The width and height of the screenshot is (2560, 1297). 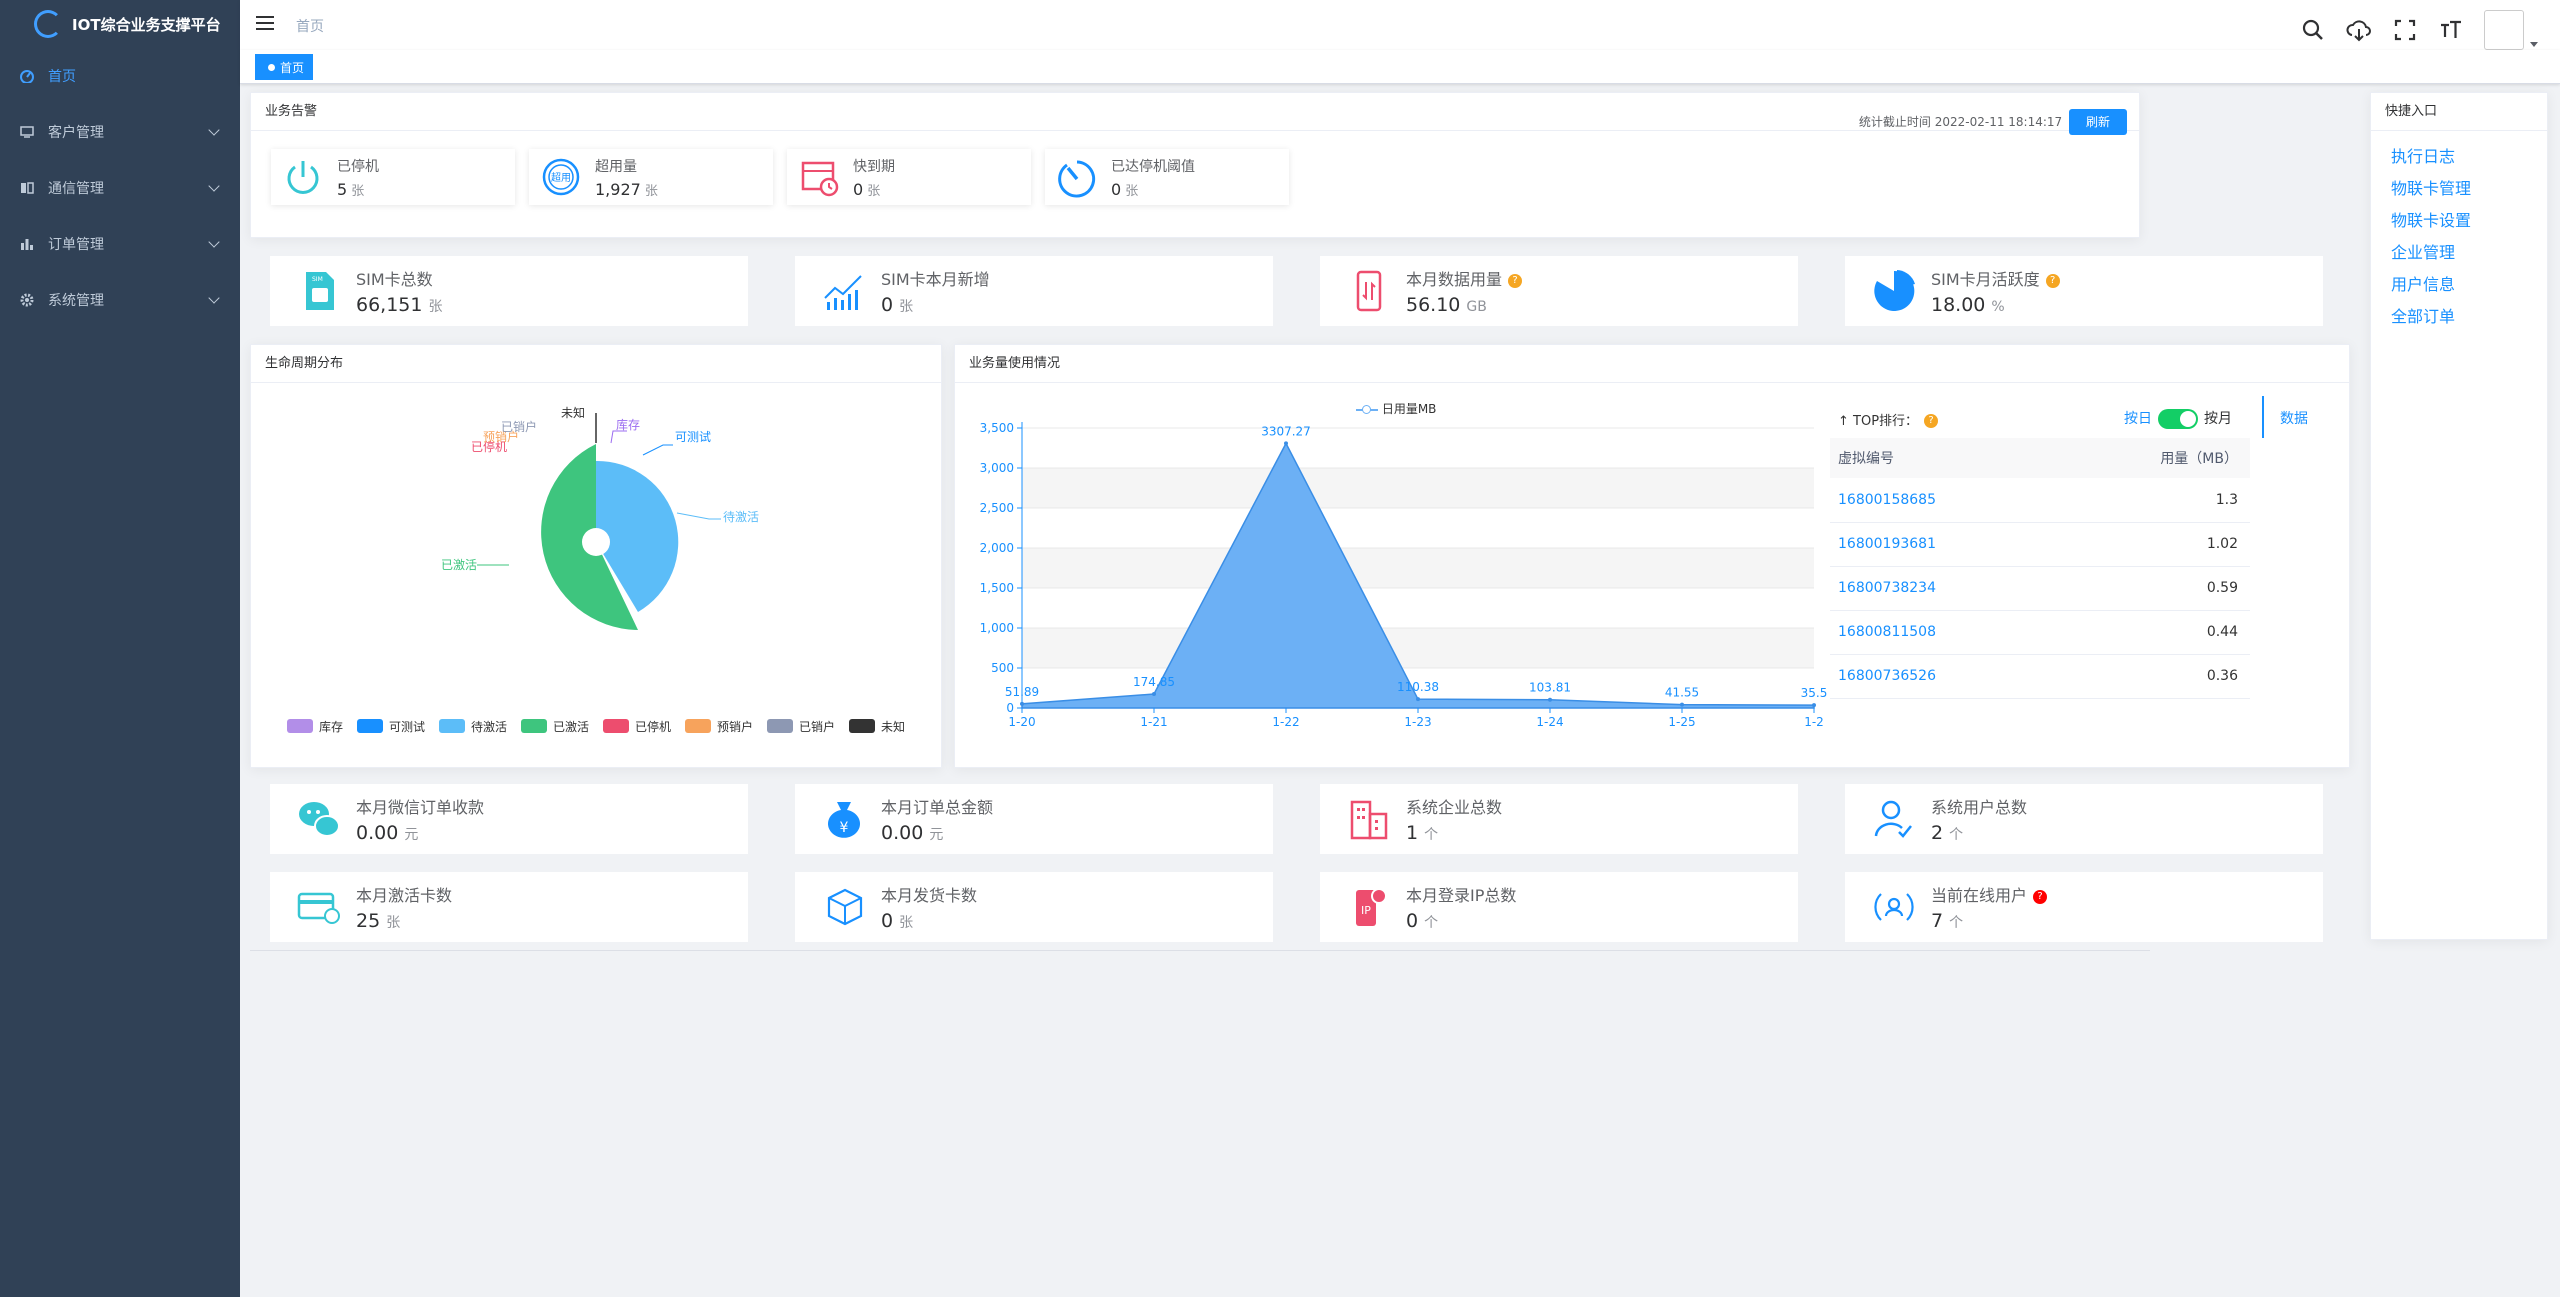 What do you see at coordinates (314, 726) in the screenshot?
I see `legend-item: 库存` at bounding box center [314, 726].